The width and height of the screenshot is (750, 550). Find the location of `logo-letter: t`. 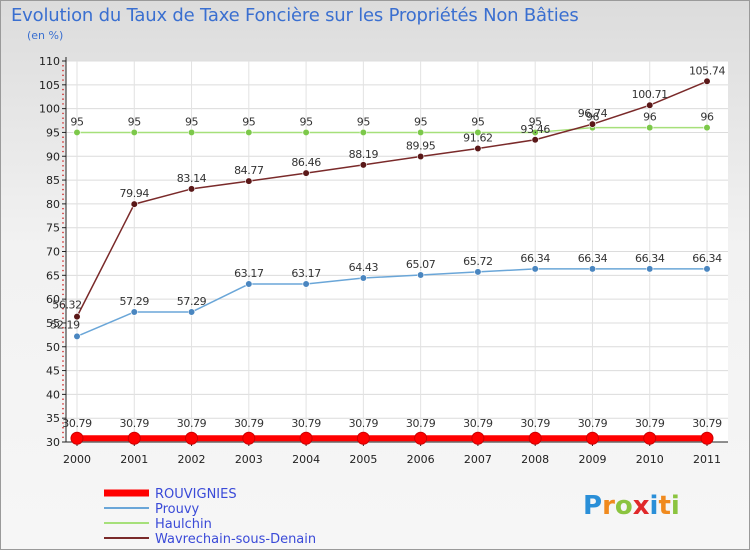

logo-letter: t is located at coordinates (664, 506).